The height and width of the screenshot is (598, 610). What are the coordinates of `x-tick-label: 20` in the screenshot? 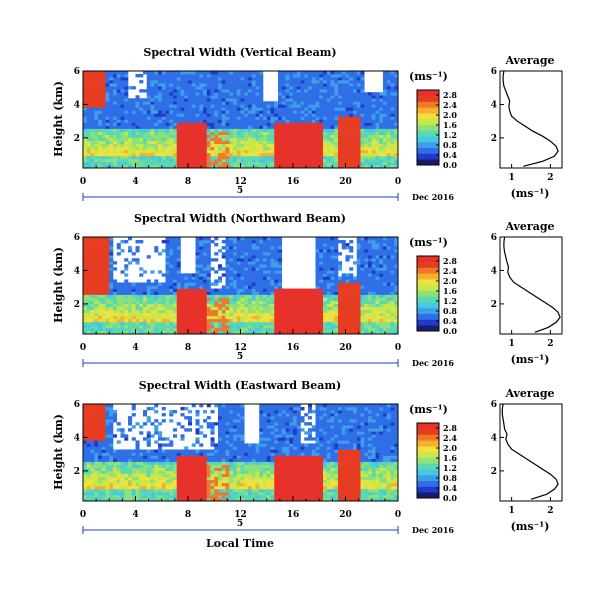 It's located at (345, 348).